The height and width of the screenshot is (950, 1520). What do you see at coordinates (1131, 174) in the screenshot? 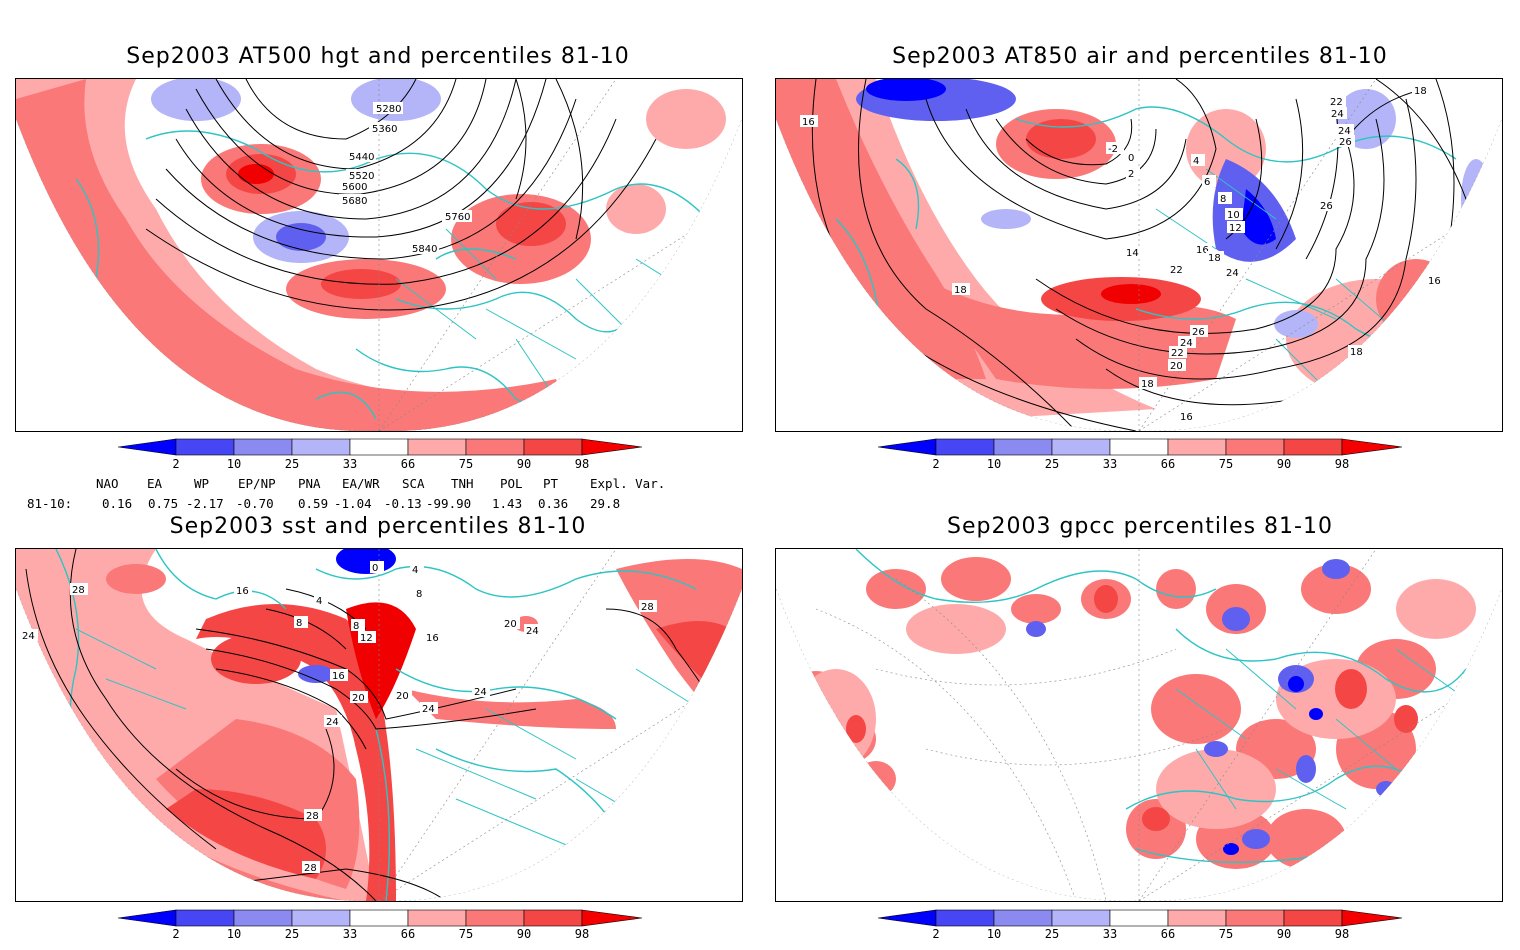
I see `contour-label: 2` at bounding box center [1131, 174].